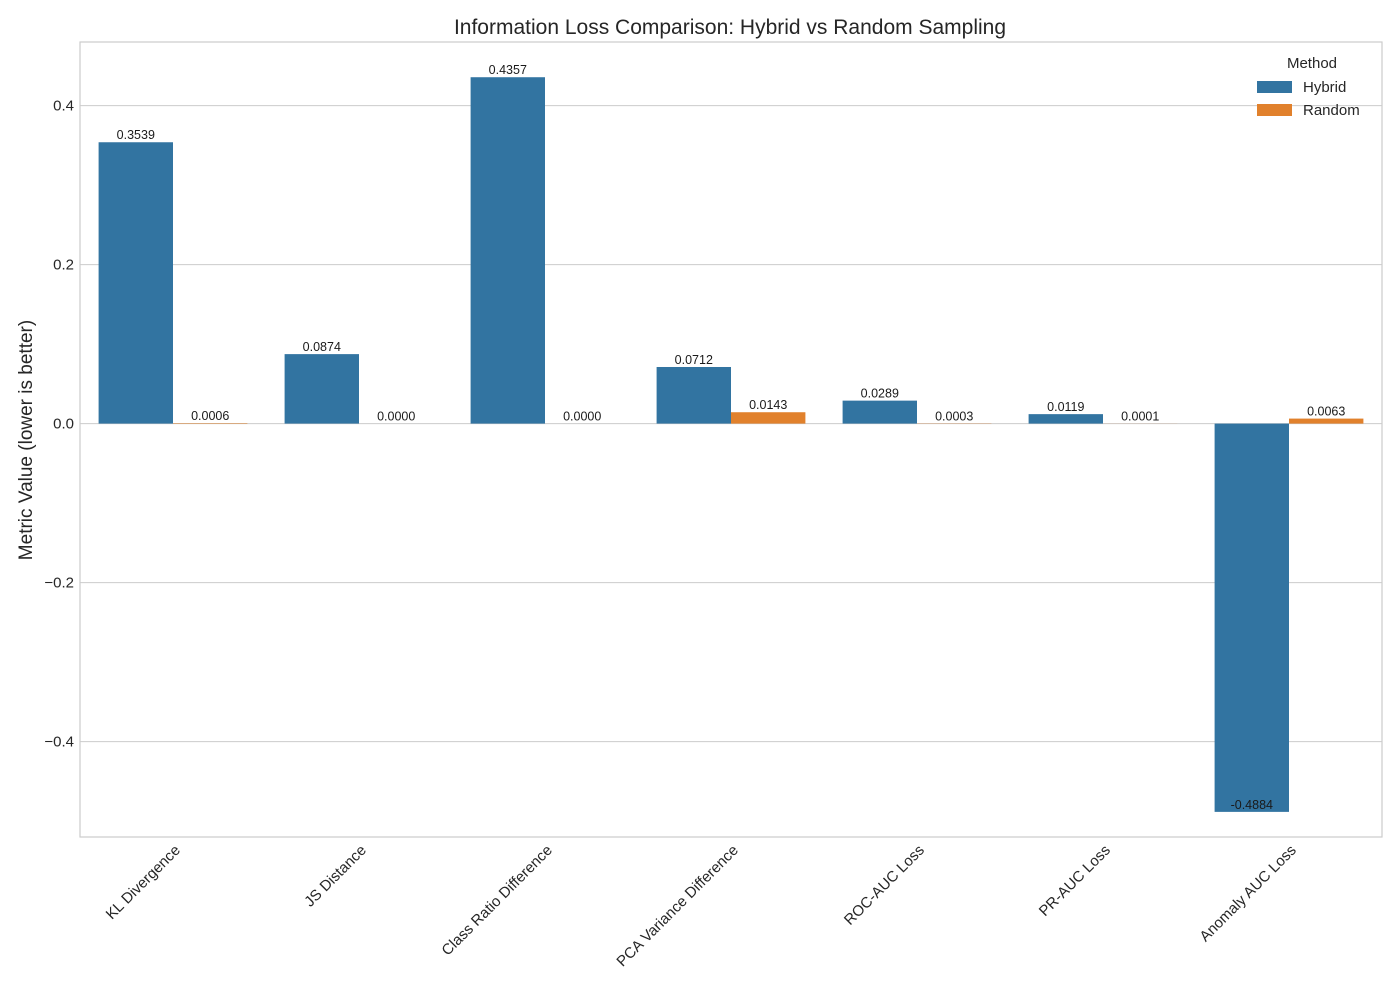  Describe the element at coordinates (1331, 110) in the screenshot. I see `legend-label-random: Random` at that location.